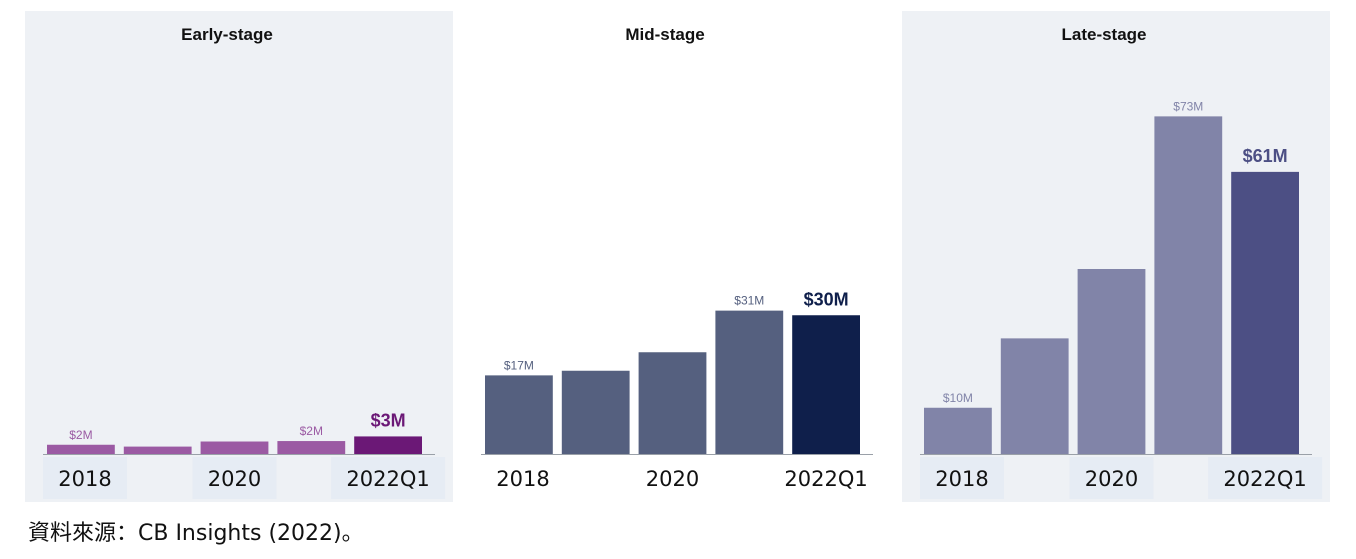 The height and width of the screenshot is (559, 1356). I want to click on data-label: $17M, so click(519, 365).